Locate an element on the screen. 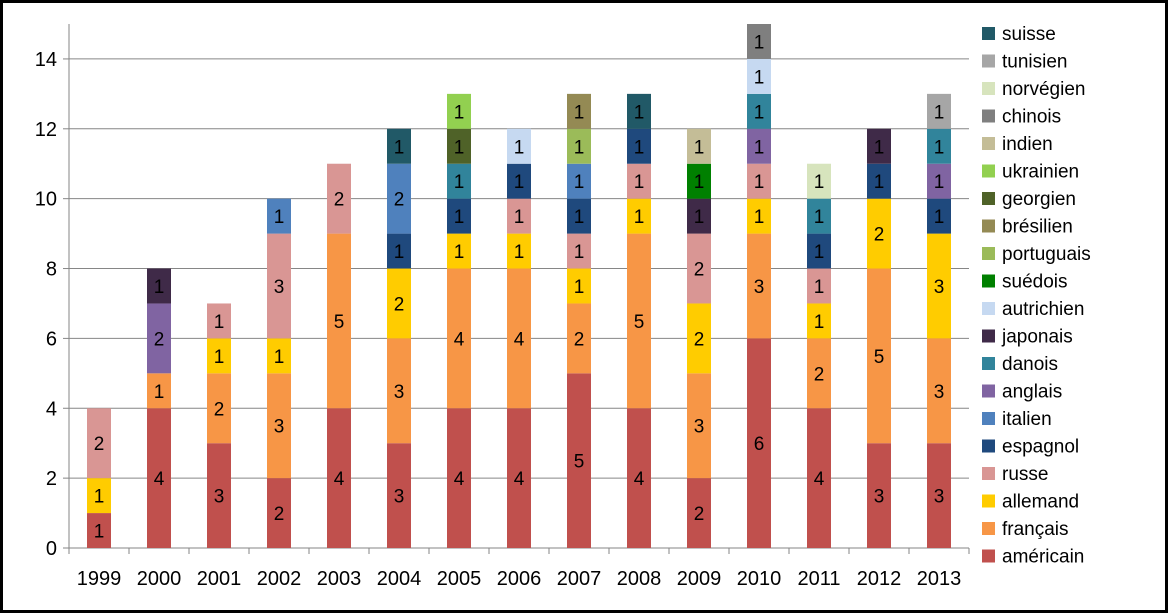 This screenshot has height=613, width=1168. bar-stack-2007: 5 2 1 1 1 1 1 1 is located at coordinates (579, 320).